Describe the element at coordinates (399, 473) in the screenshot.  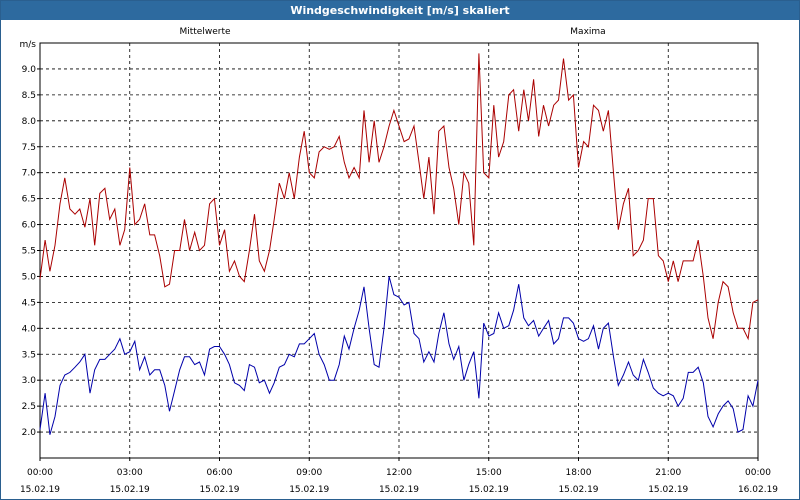
I see `x-tick-time: 12:00` at that location.